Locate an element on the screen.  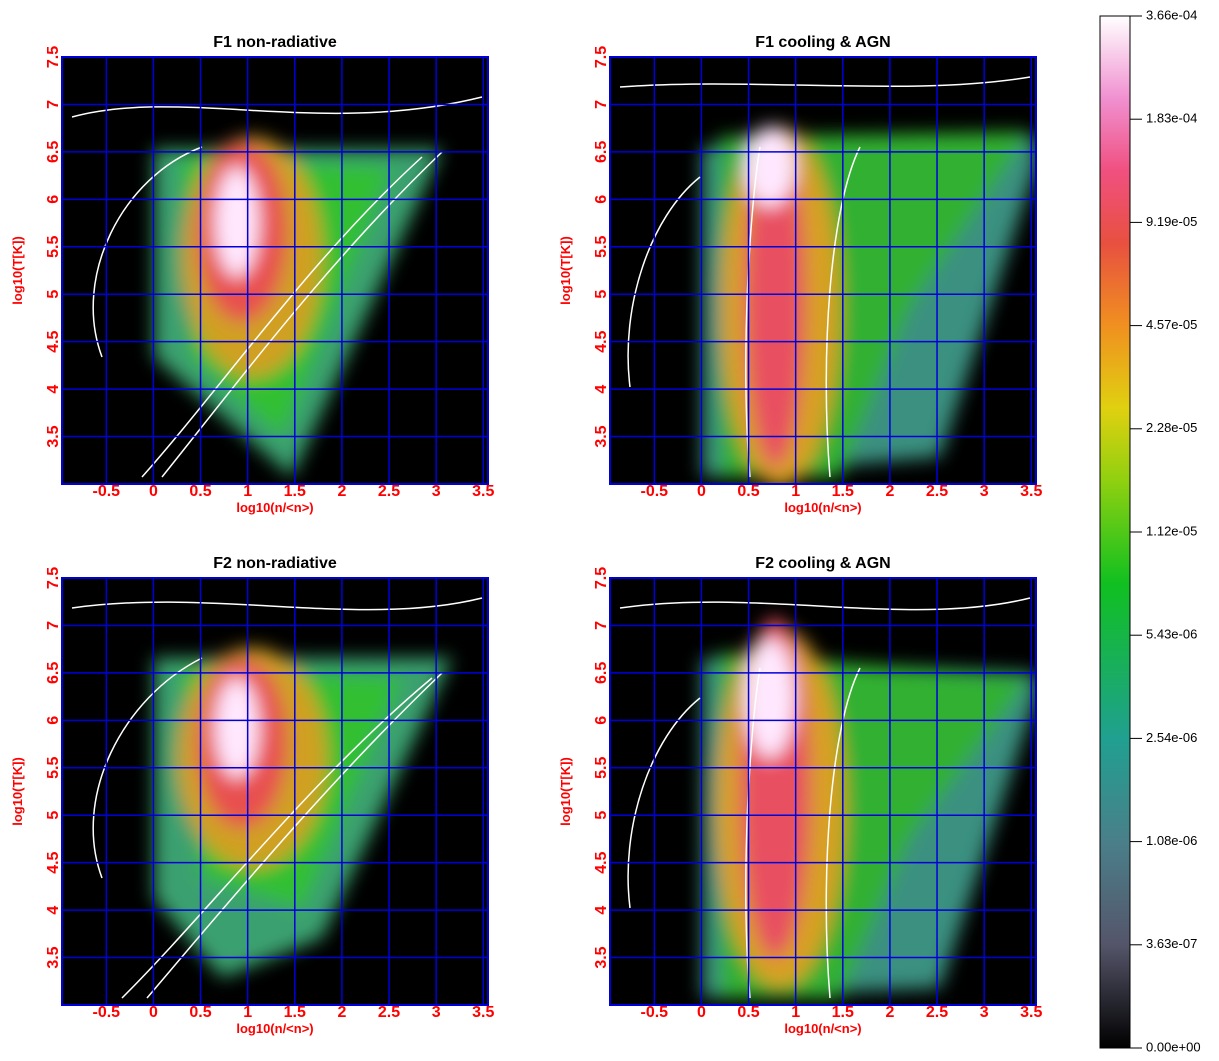
colorbar-tick-label: 0.00e+00 is located at coordinates (1173, 1046).